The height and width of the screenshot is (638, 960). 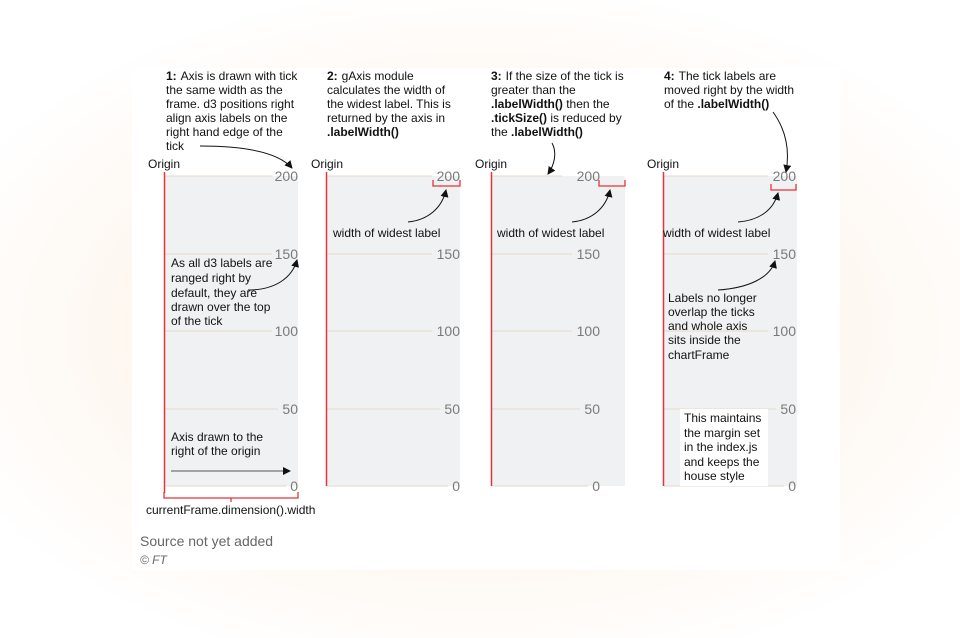 What do you see at coordinates (230, 104) in the screenshot?
I see `panel-1-desc-line: frame. d3 positions right` at bounding box center [230, 104].